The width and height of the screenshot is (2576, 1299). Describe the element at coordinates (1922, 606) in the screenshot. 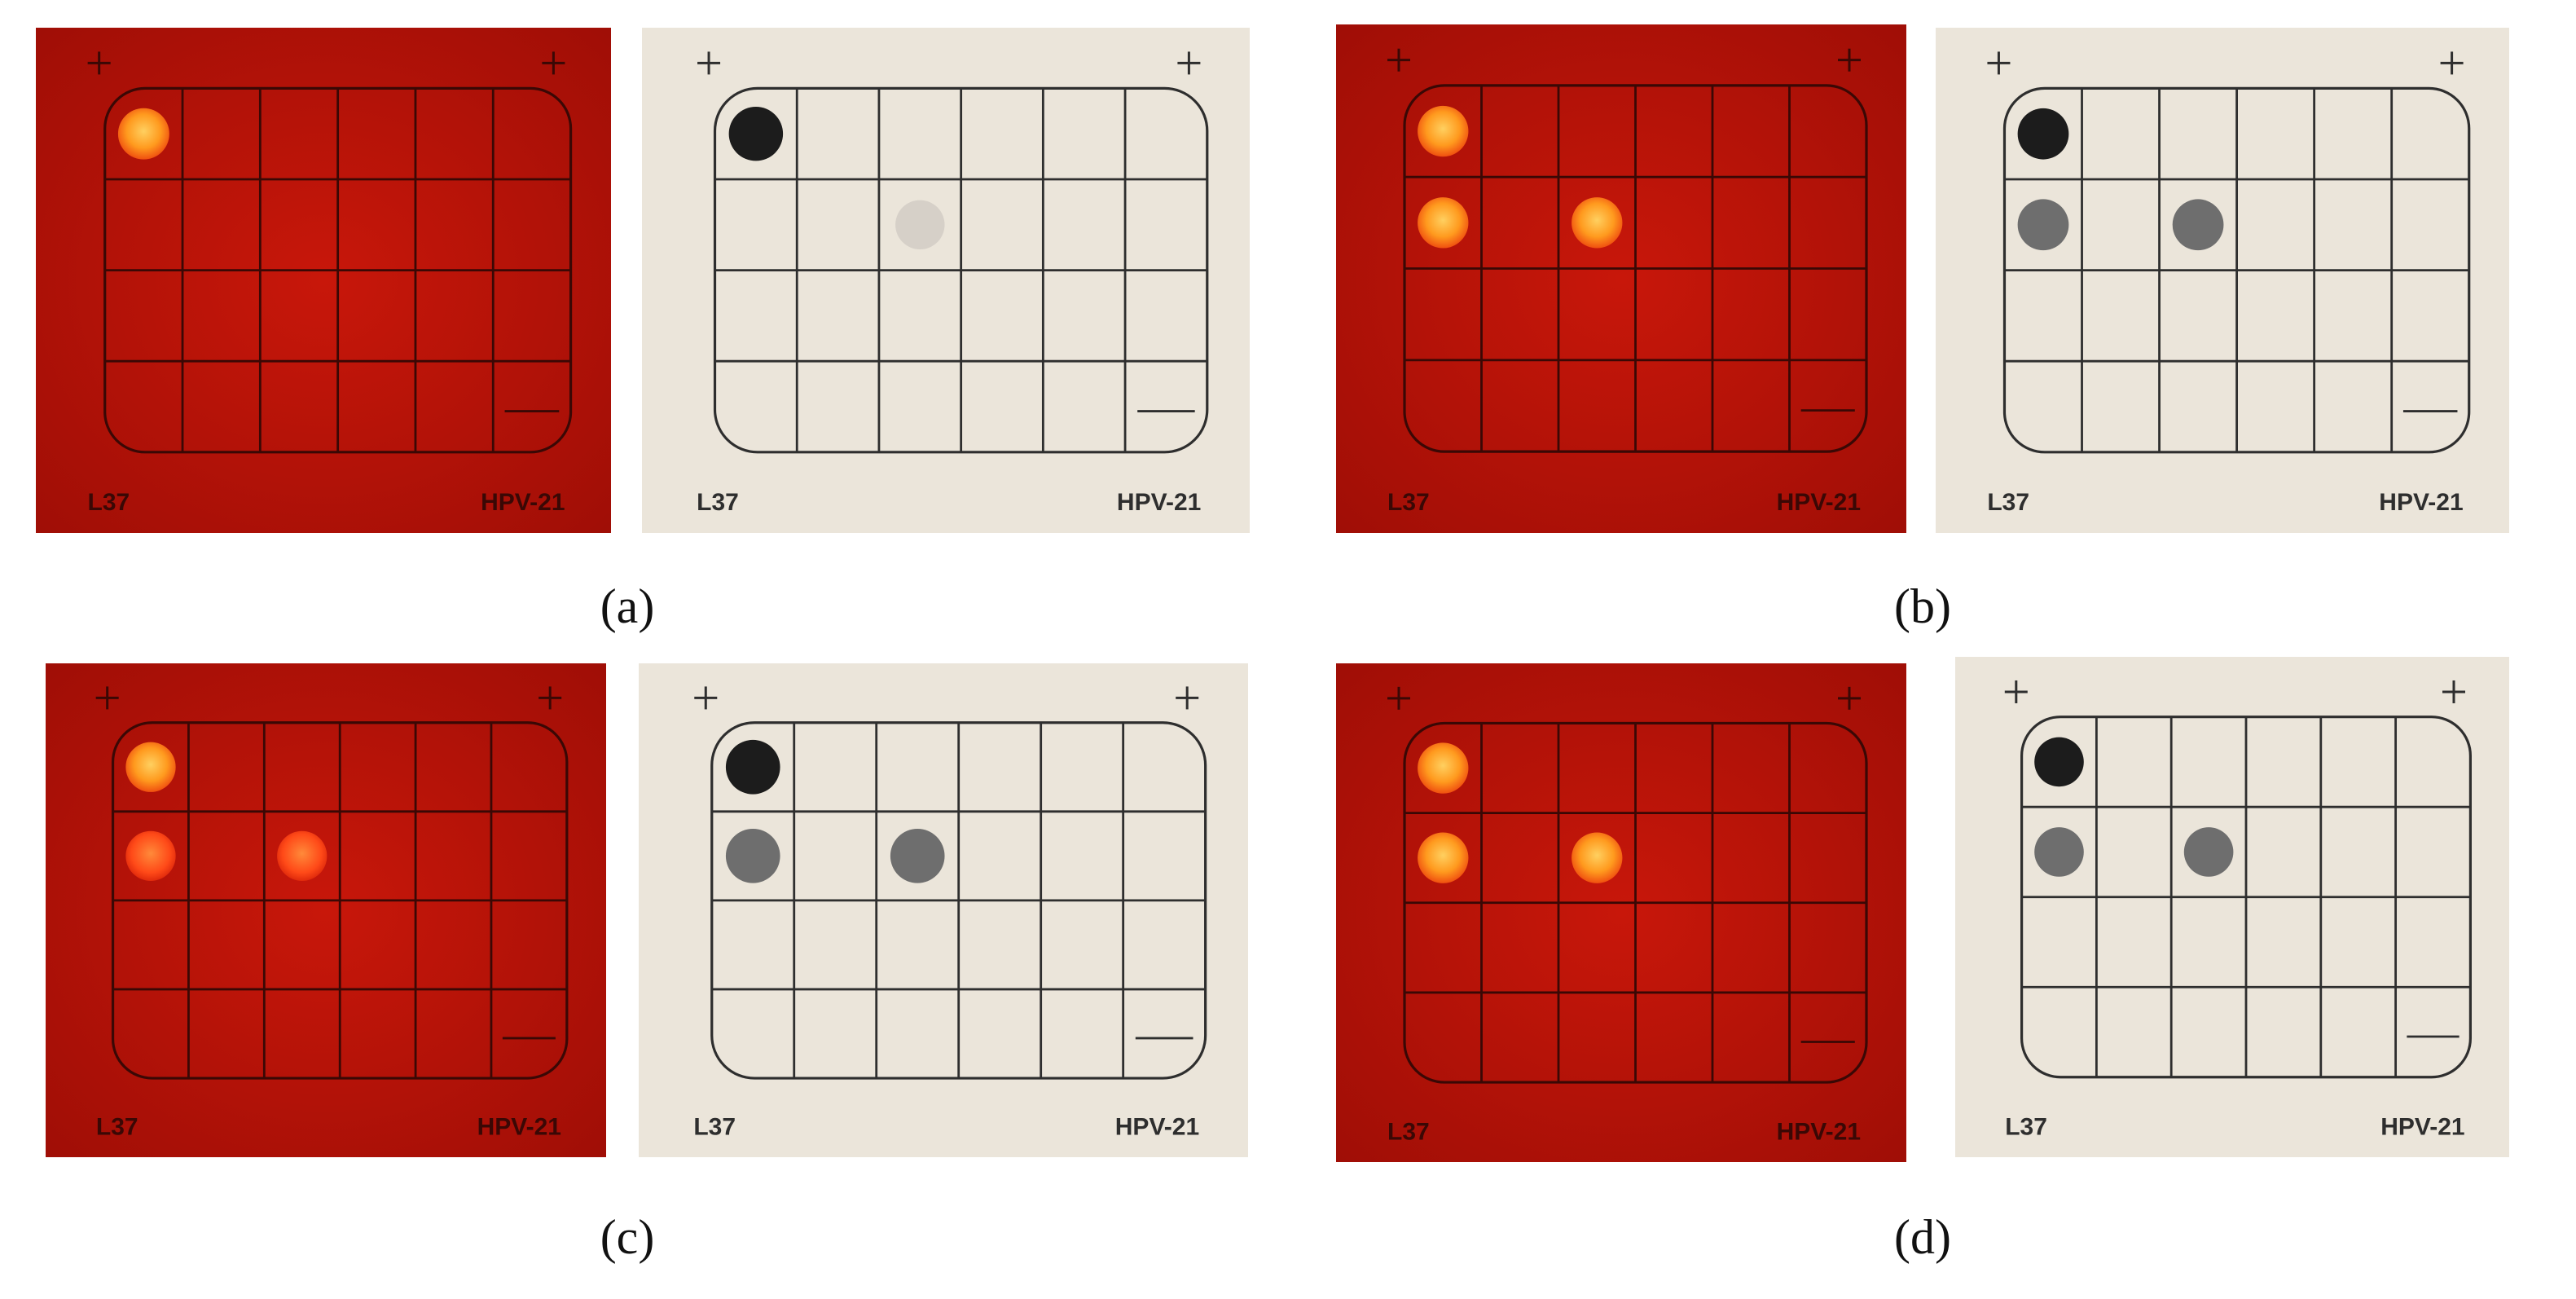

I see `panel-caption: (b)` at that location.